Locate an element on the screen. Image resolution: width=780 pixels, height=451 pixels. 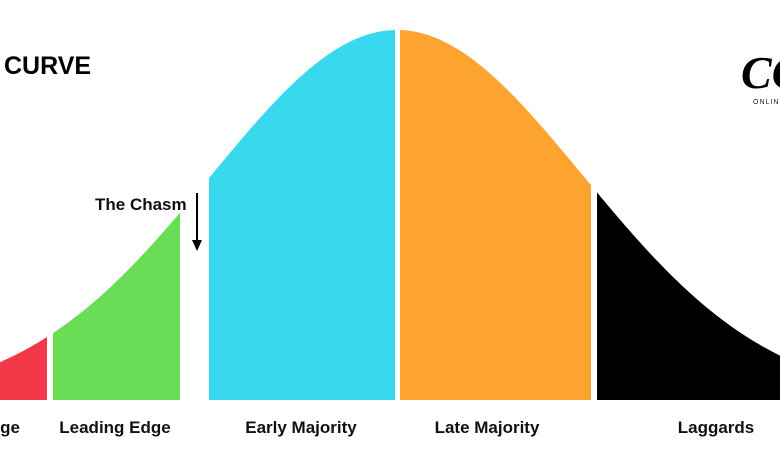
segment-label: Laggards is located at coordinates (716, 427).